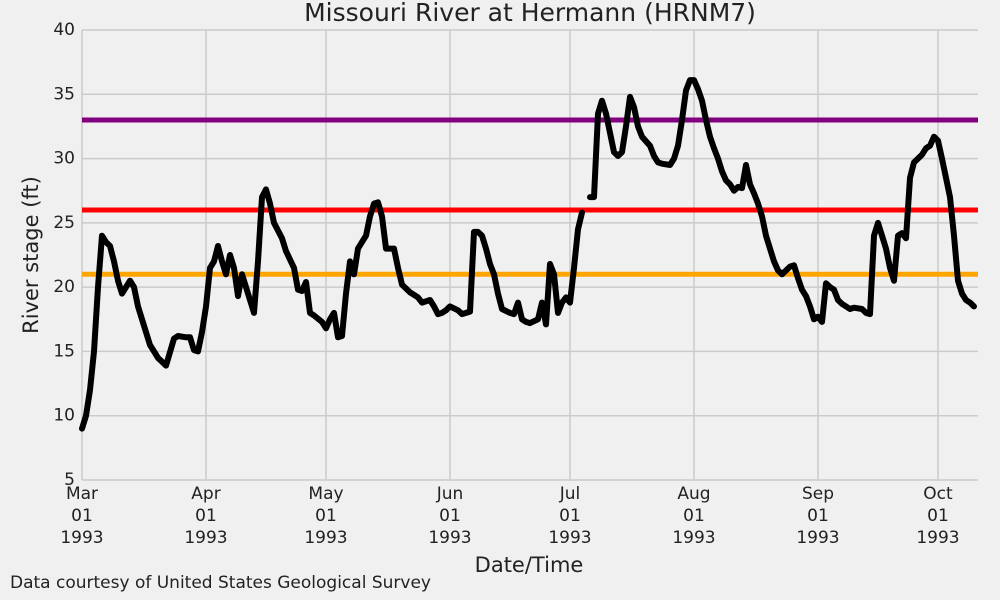 Image resolution: width=1000 pixels, height=600 pixels. I want to click on y-tick-label: 15, so click(64, 351).